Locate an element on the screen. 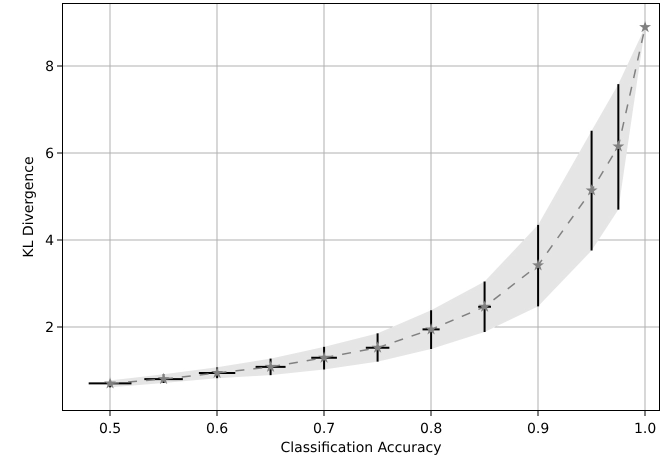 This screenshot has width=661, height=461. x-tick-label: 0.8 is located at coordinates (431, 428).